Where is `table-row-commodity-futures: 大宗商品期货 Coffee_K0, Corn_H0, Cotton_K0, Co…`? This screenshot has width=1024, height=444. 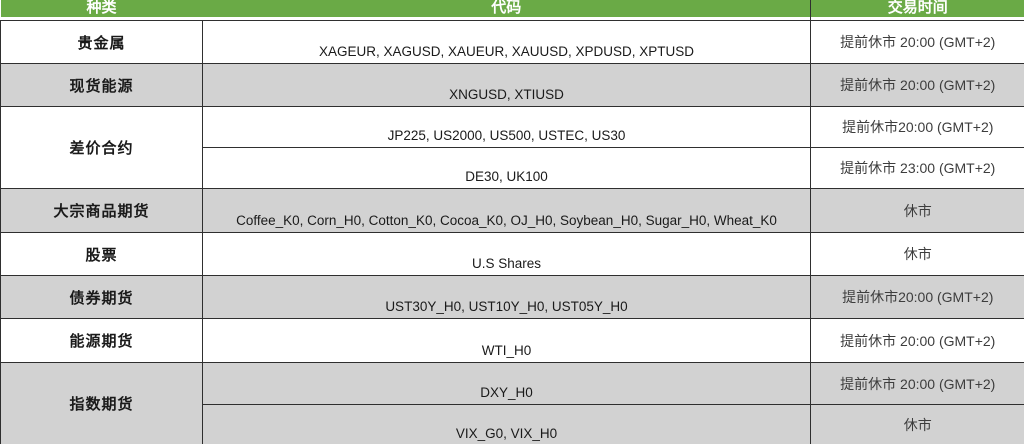
table-row-commodity-futures: 大宗商品期货 Coffee_K0, Corn_H0, Cotton_K0, Co… is located at coordinates (512, 210).